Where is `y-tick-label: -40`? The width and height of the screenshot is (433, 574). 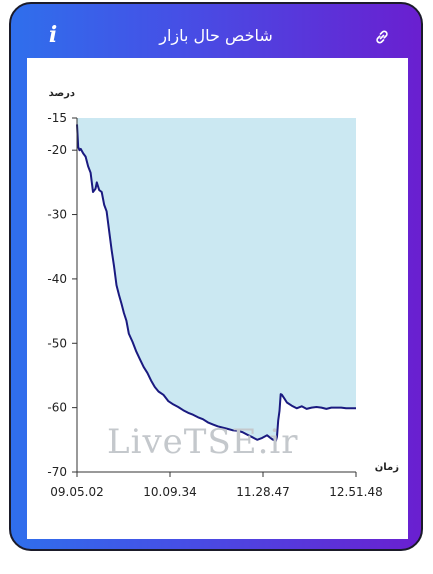
y-tick-label: -40 is located at coordinates (57, 279).